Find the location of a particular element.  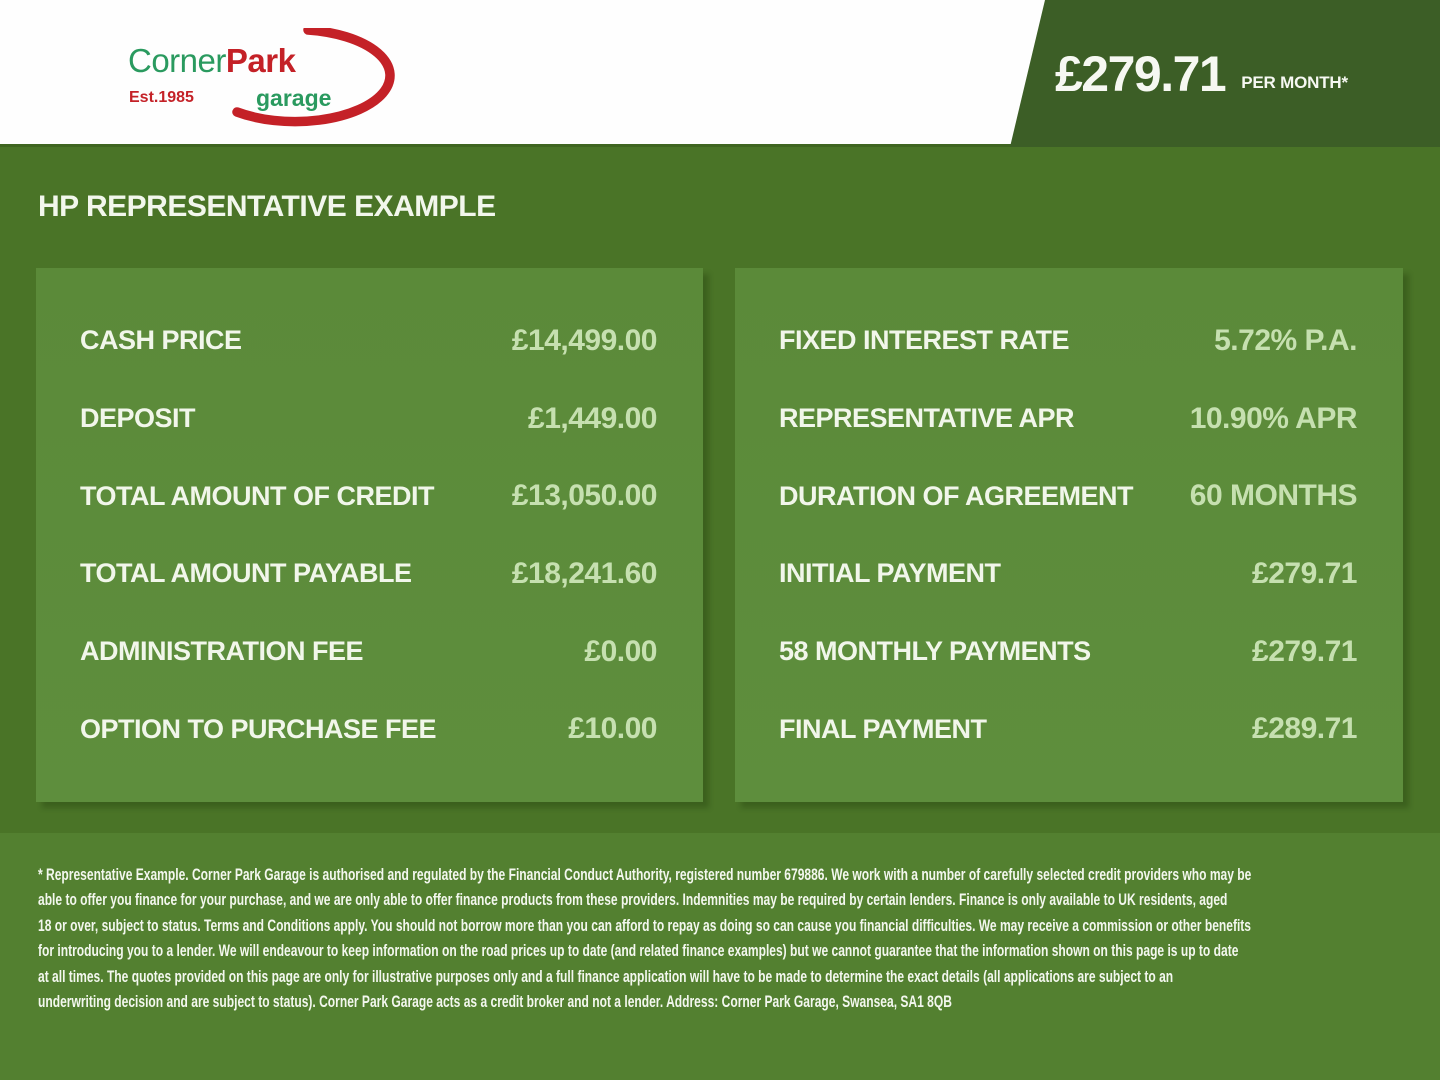

table-row: REPRESENTATIVE APR 10.90% APR is located at coordinates (1068, 419).